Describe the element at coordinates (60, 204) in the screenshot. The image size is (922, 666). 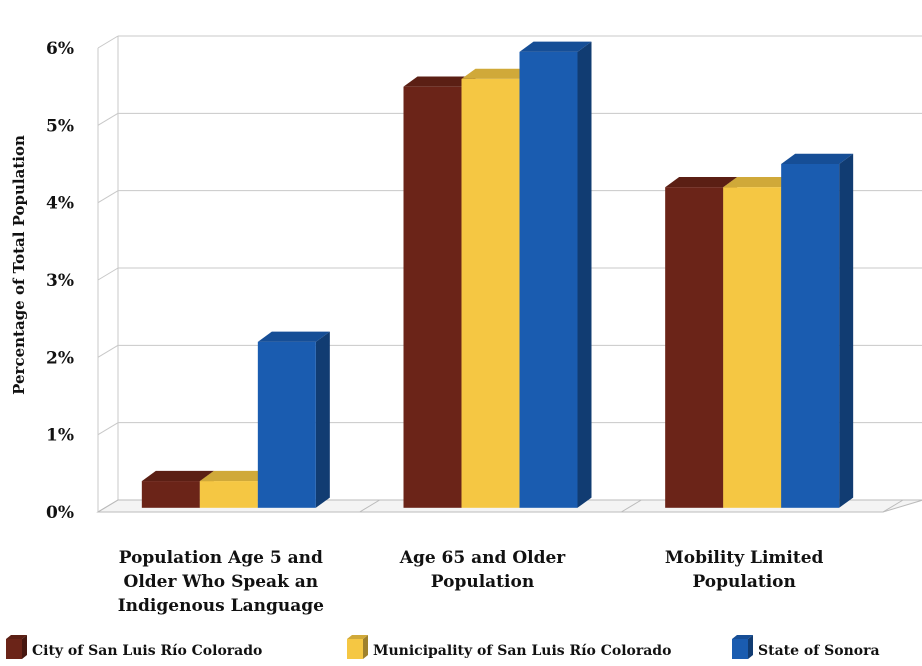
I see `y-tick-label: 4%` at that location.